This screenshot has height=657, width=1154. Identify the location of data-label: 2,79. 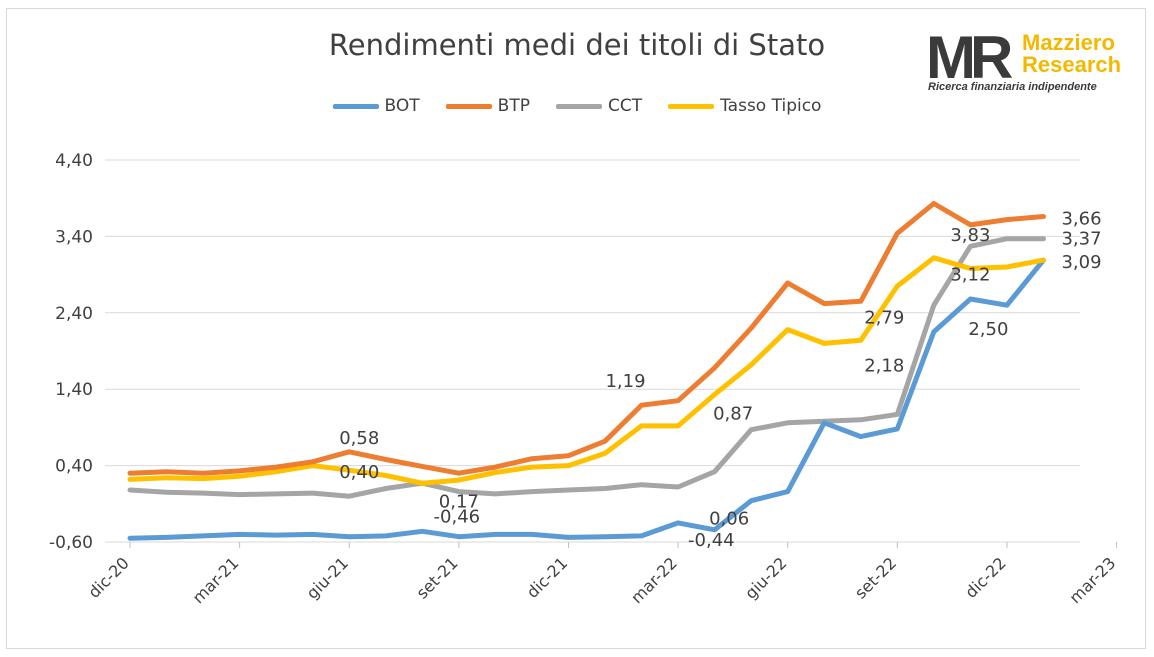
(884, 318).